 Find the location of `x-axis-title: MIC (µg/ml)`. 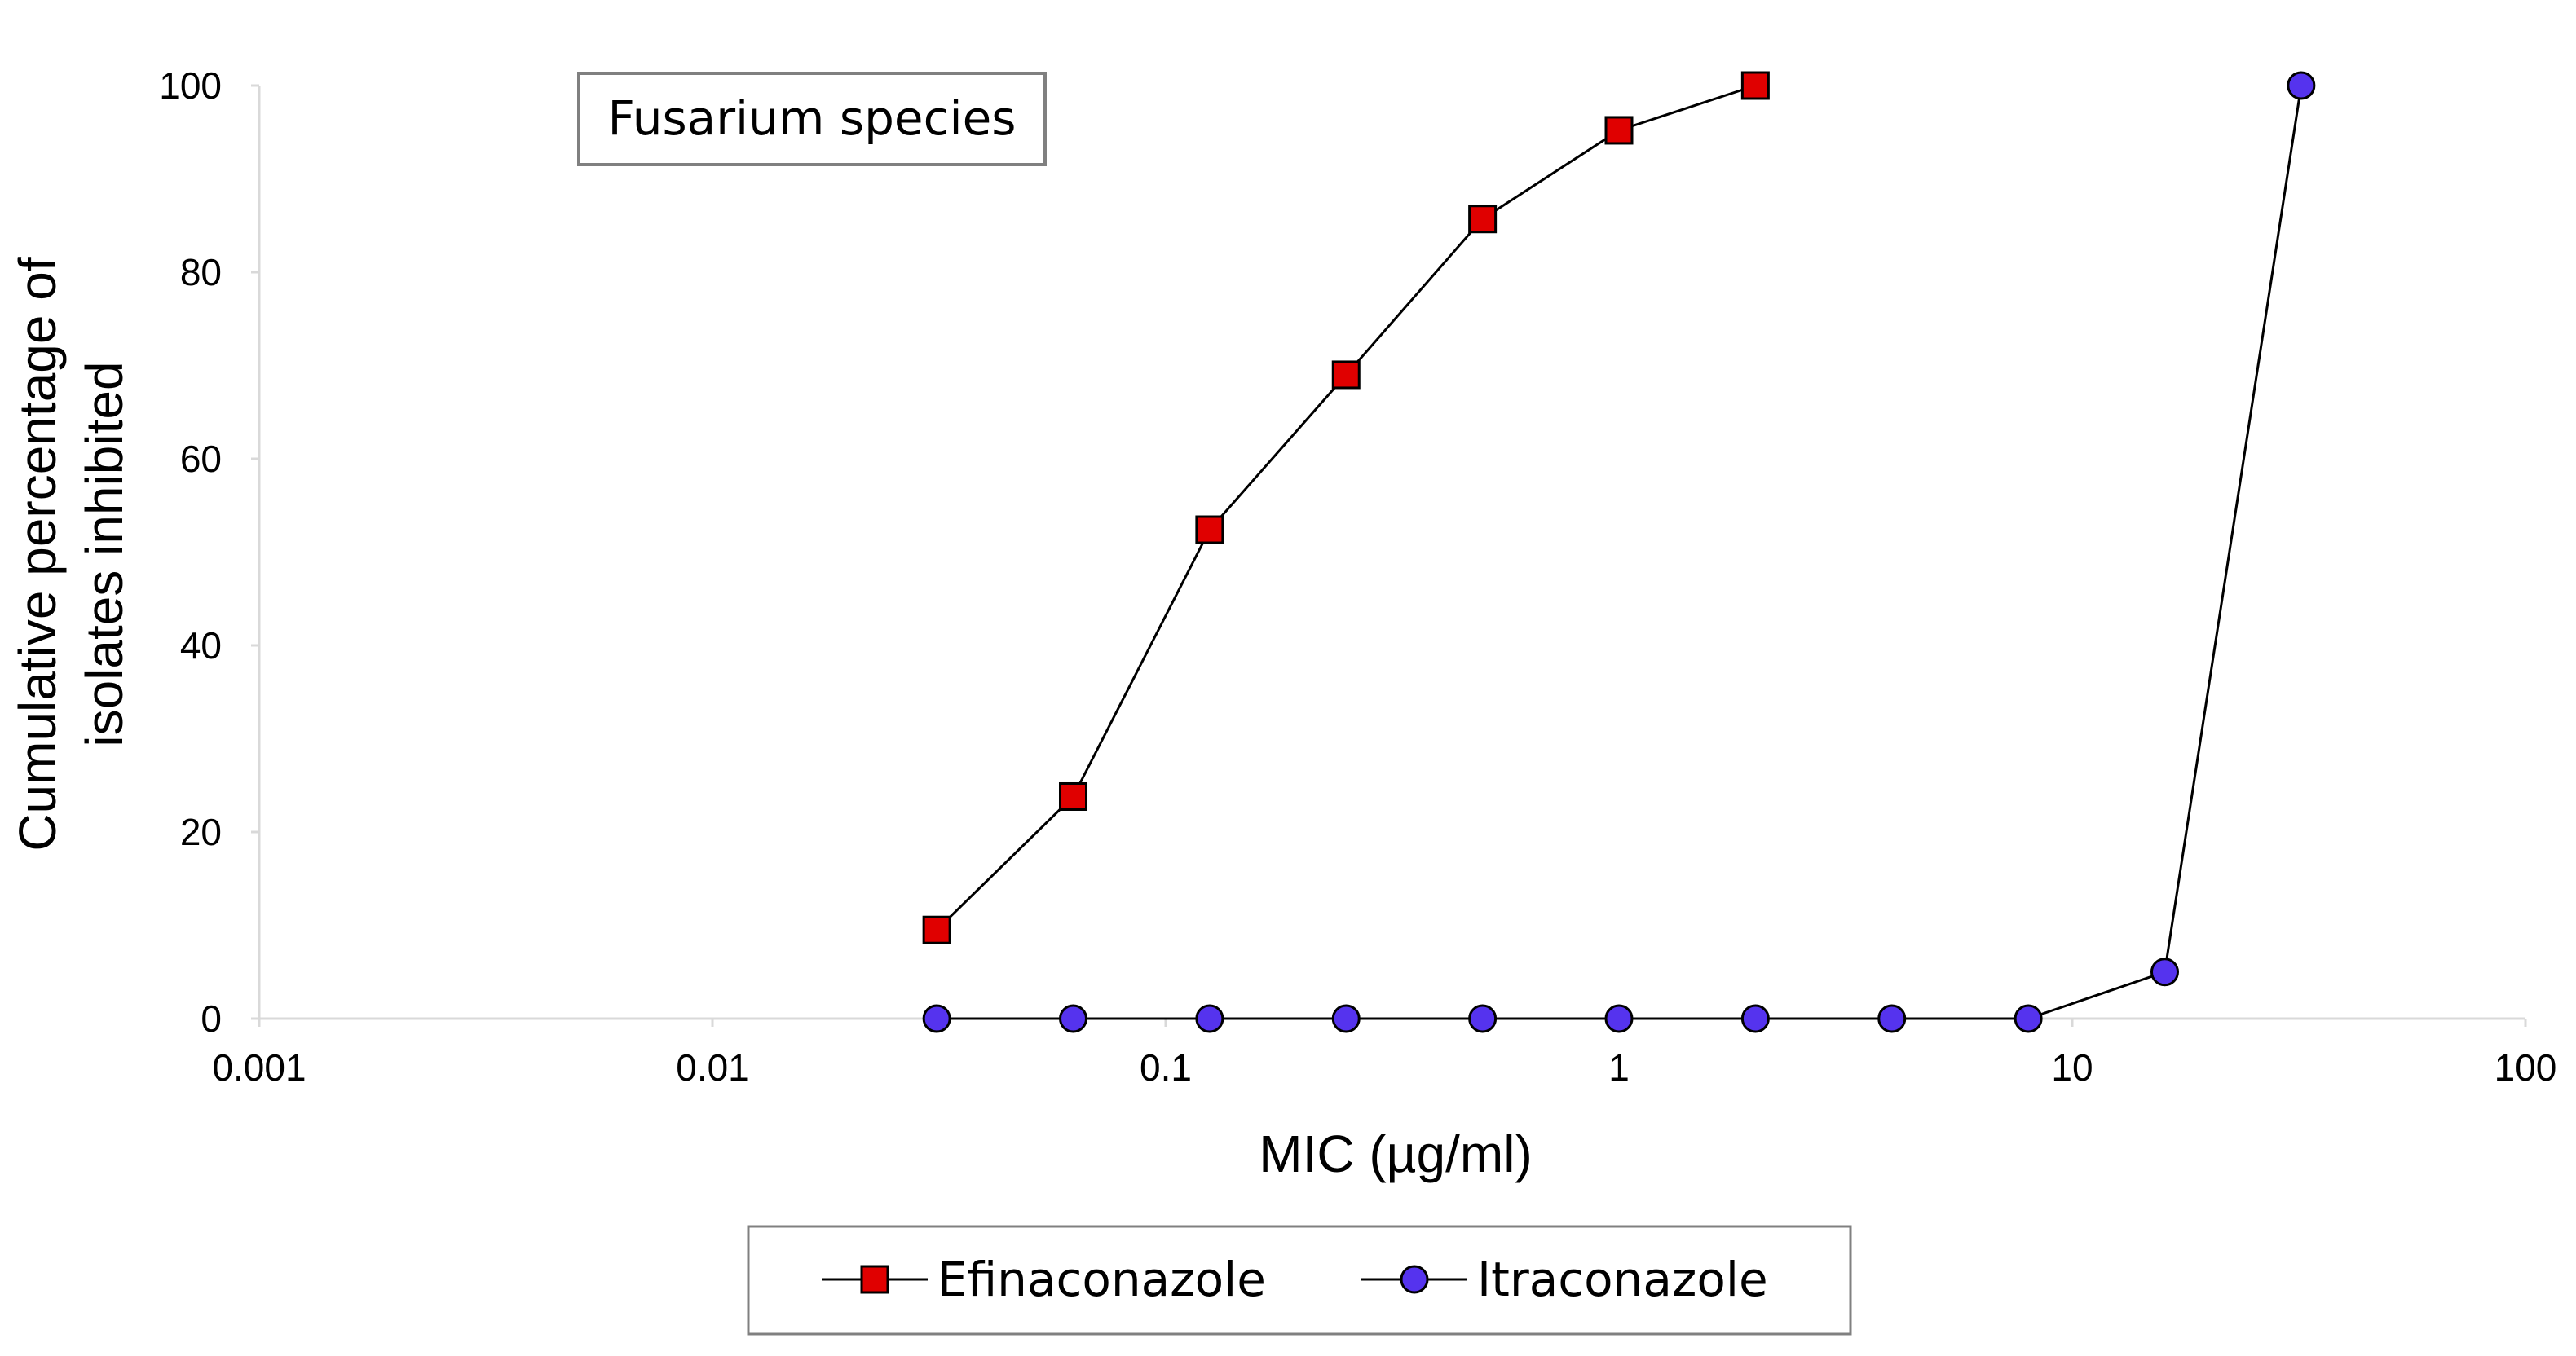

x-axis-title: MIC (µg/ml) is located at coordinates (1396, 1154).